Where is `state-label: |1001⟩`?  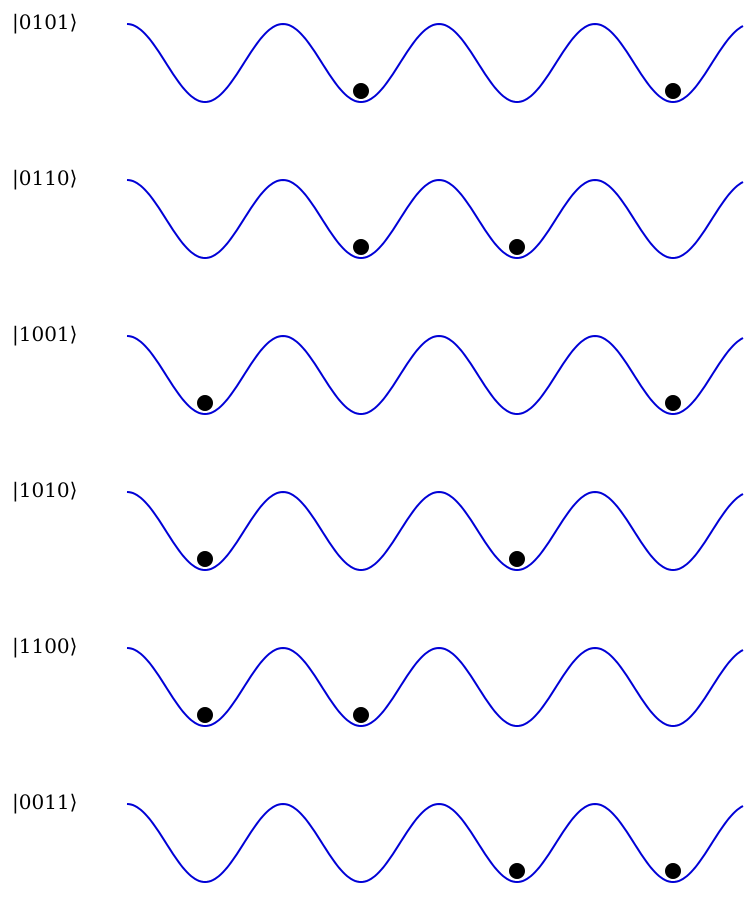 state-label: |1001⟩ is located at coordinates (45, 334).